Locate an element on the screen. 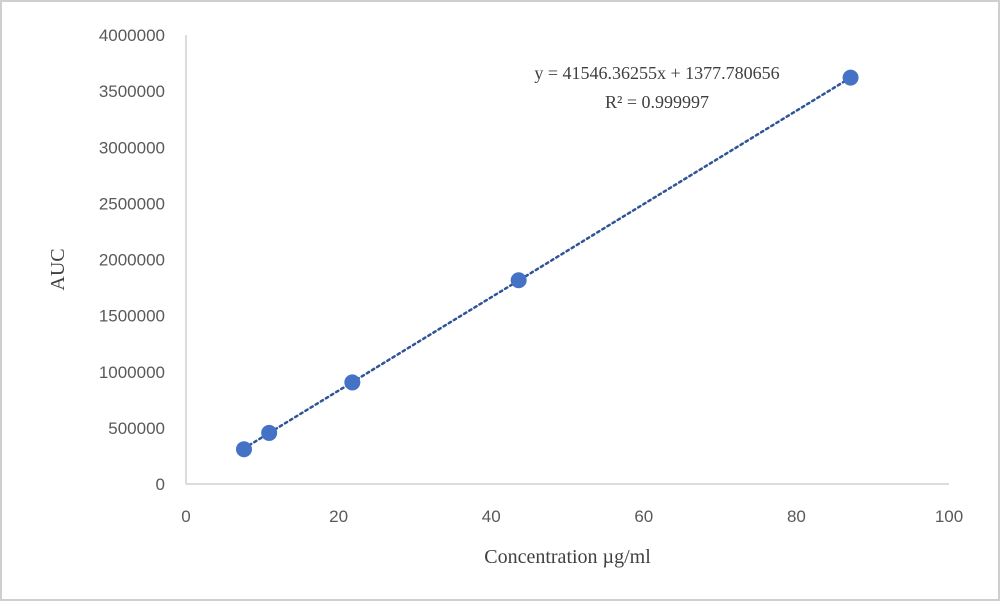 The height and width of the screenshot is (603, 1000). y-tick-label: 4000000 is located at coordinates (132, 35).